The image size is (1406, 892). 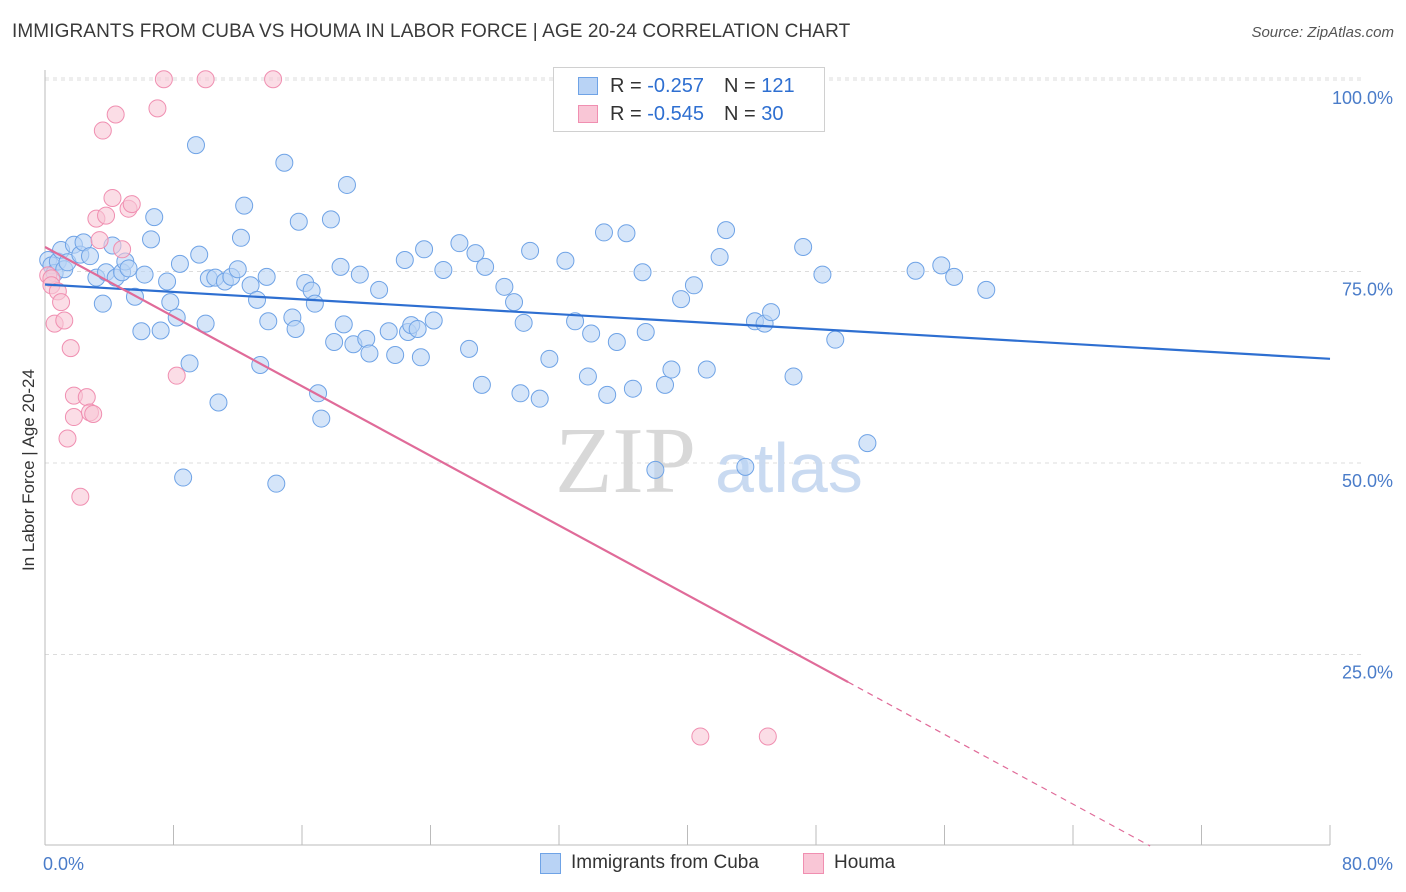 I want to click on trendline-houma-extension, so click(x=999, y=764).